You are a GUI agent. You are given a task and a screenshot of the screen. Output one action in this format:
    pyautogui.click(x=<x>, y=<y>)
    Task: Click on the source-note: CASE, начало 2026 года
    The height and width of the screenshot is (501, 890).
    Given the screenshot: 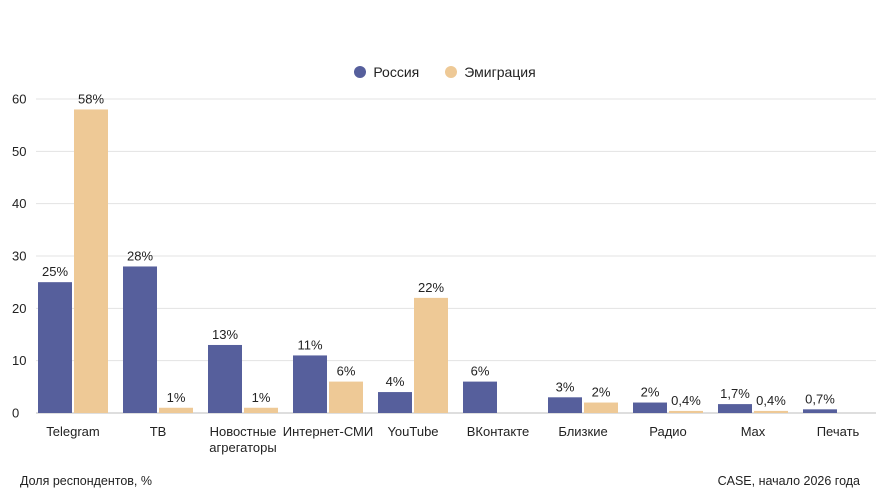 What is the action you would take?
    pyautogui.click(x=788, y=481)
    